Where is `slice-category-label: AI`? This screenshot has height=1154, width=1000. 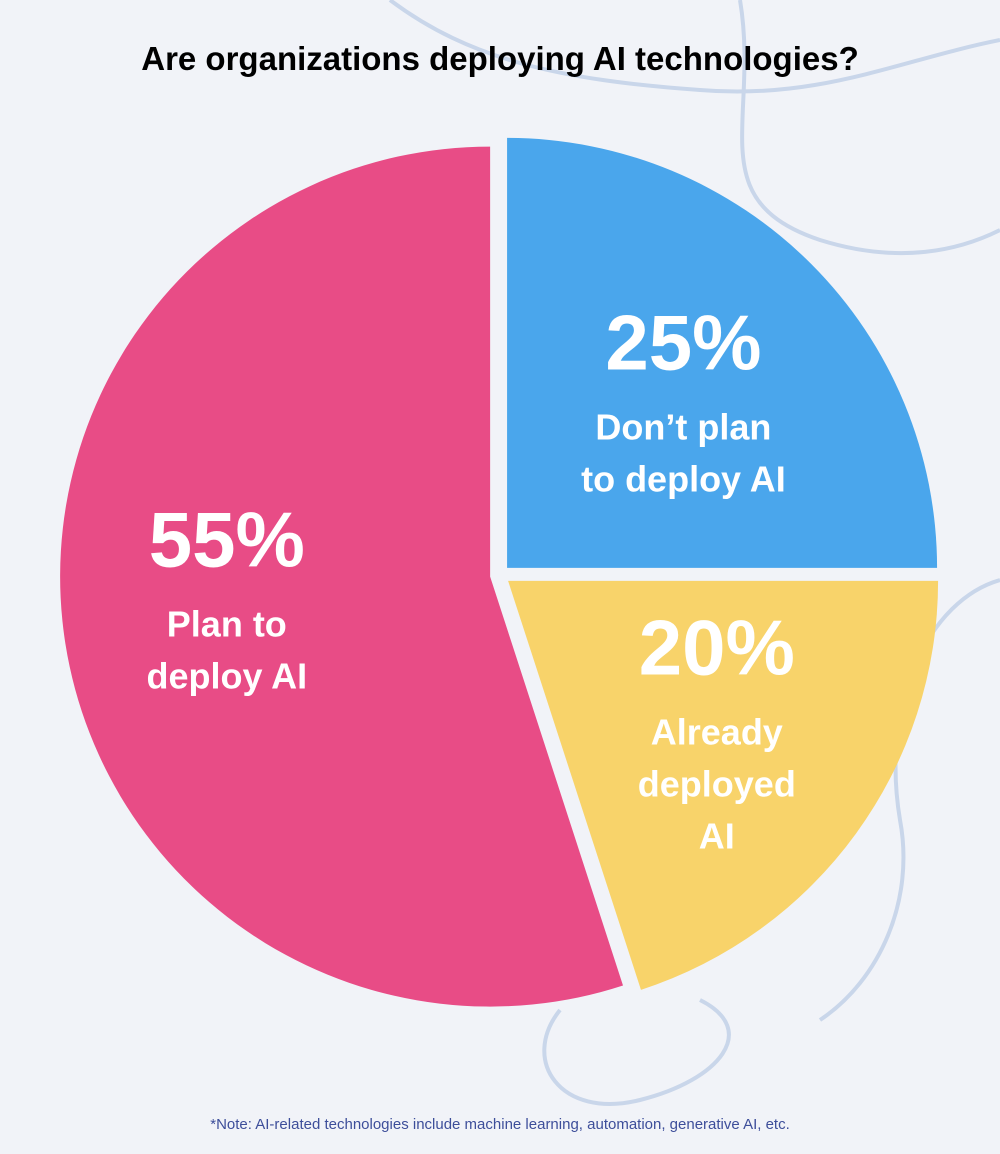
slice-category-label: AI is located at coordinates (717, 836).